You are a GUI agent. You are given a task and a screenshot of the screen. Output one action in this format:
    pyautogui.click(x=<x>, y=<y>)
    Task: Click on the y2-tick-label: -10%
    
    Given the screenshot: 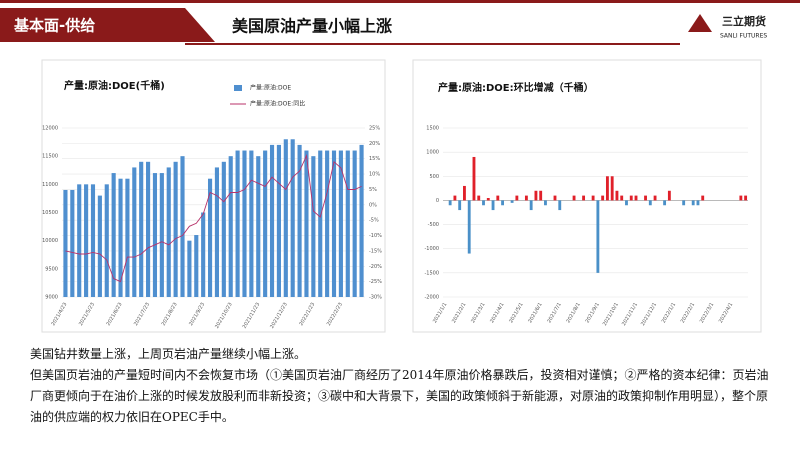 What is the action you would take?
    pyautogui.click(x=375, y=236)
    